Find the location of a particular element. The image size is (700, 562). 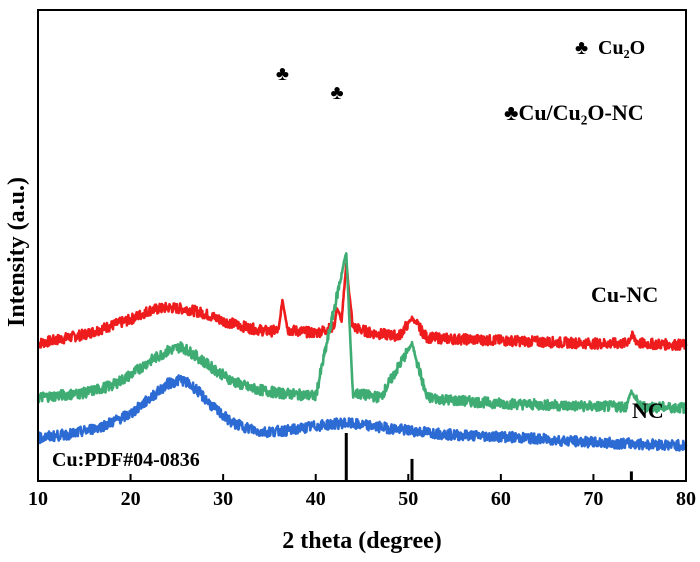

x-tick-label: 60 is located at coordinates (501, 499).